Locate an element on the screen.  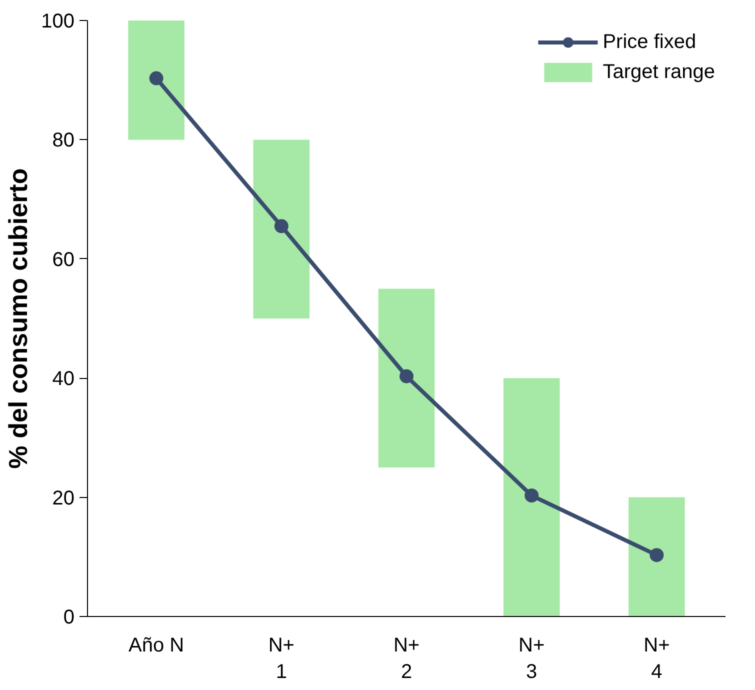
y-tick-label: 80 is located at coordinates (63, 141).